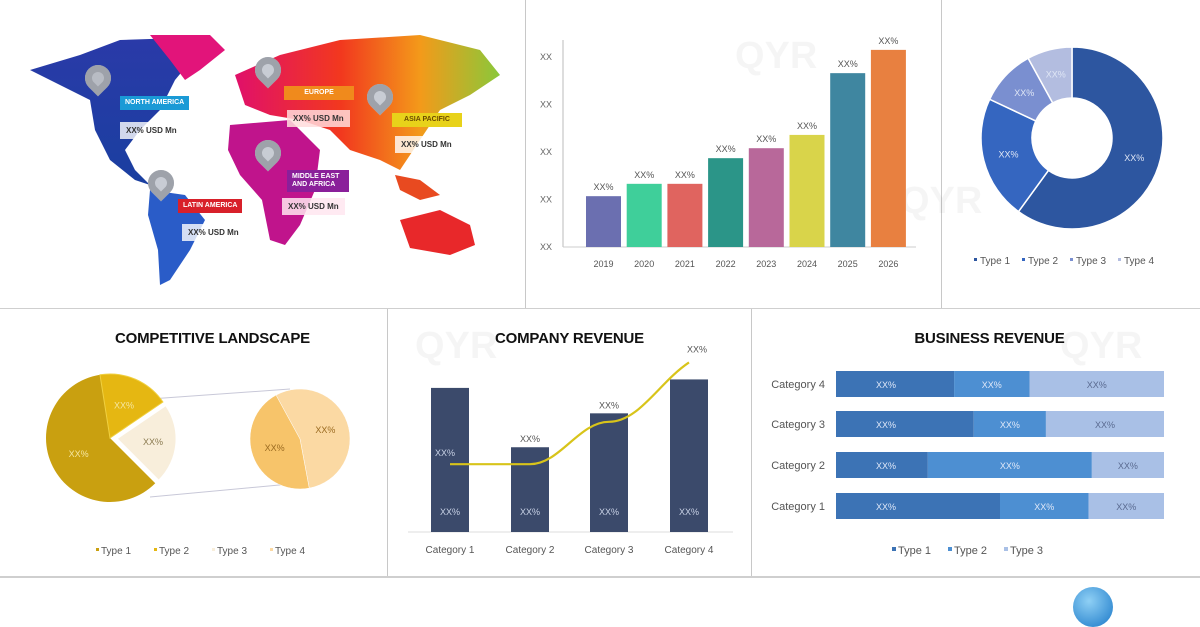 The image size is (1200, 627). I want to click on y-tick-label: Category 4, so click(798, 385).